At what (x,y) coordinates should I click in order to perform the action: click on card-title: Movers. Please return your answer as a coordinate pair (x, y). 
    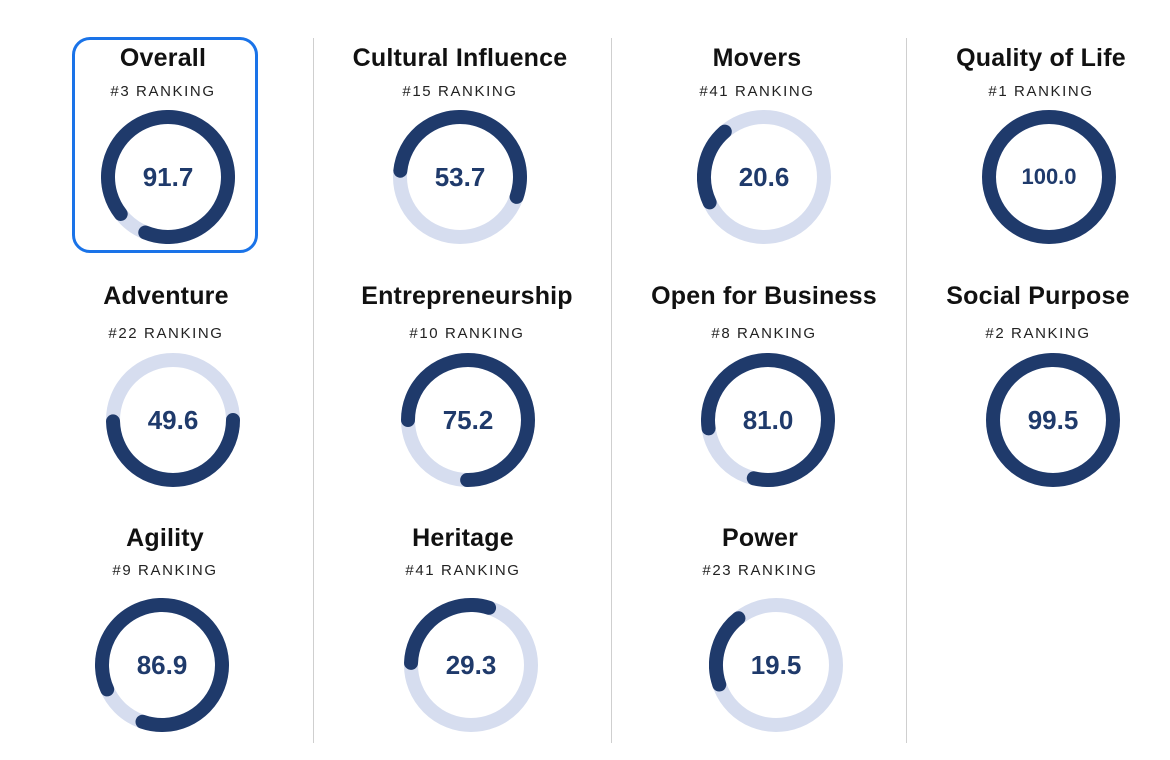
    Looking at the image, I should click on (757, 58).